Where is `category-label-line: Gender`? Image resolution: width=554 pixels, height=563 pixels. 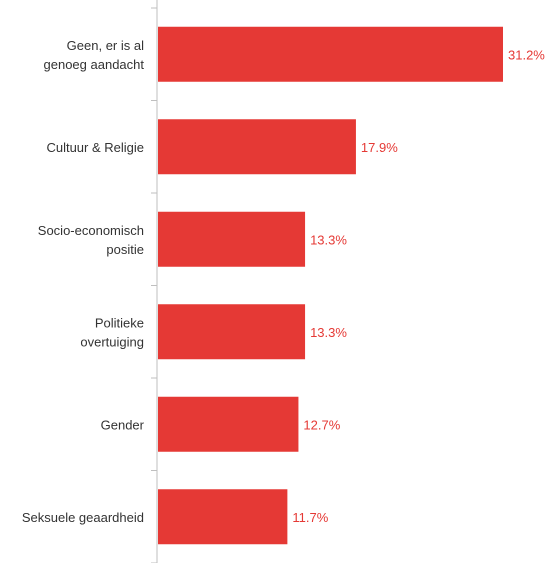 category-label-line: Gender is located at coordinates (123, 424).